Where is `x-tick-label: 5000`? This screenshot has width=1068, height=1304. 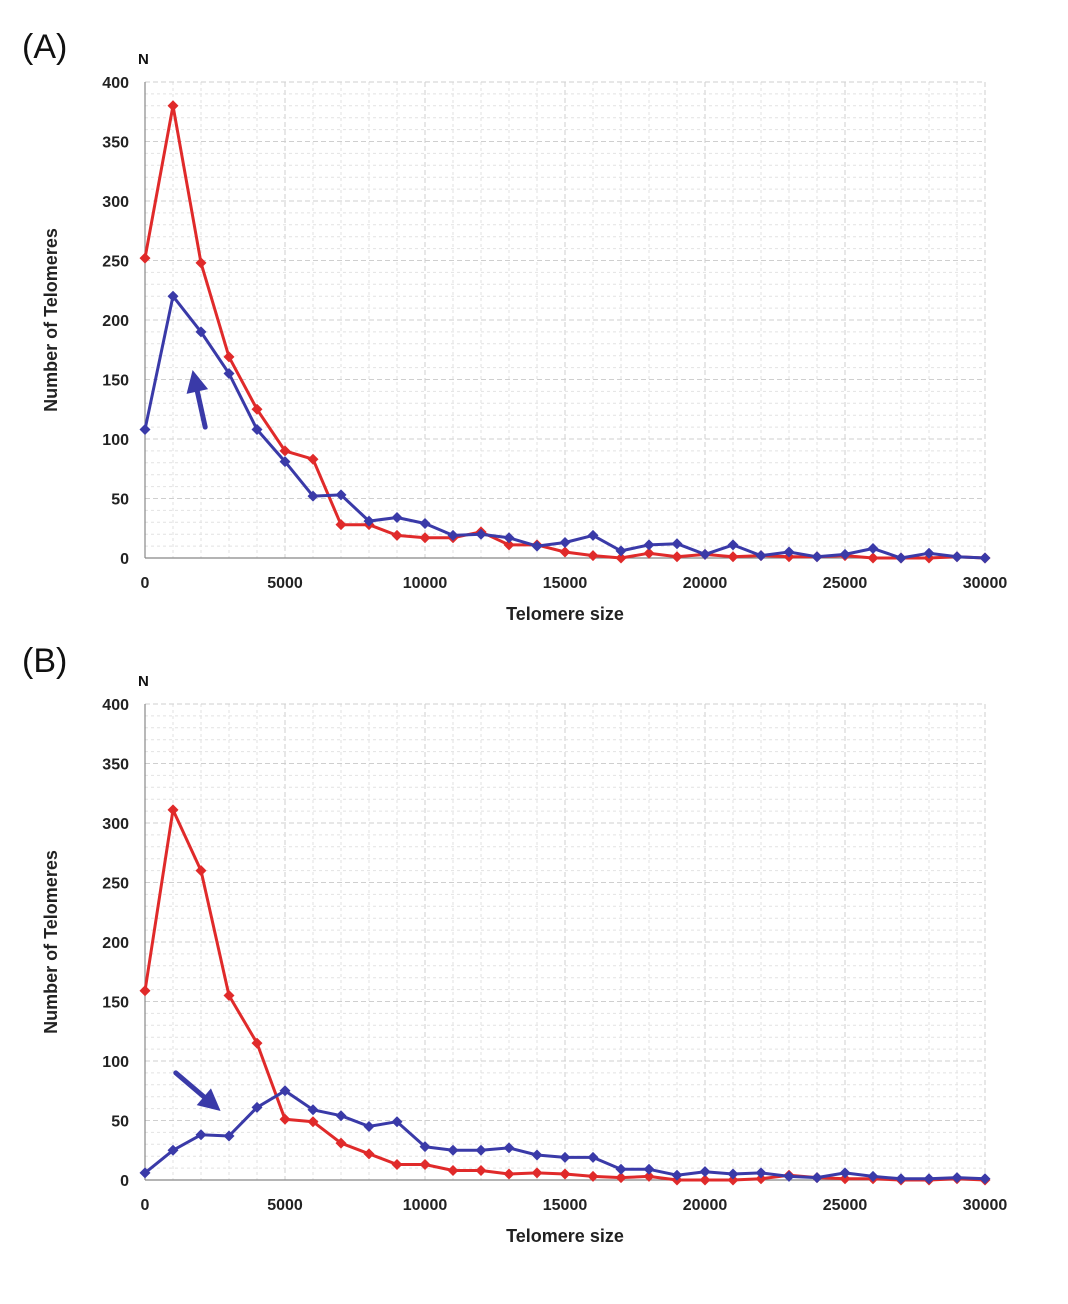
x-tick-label: 5000 is located at coordinates (285, 1205).